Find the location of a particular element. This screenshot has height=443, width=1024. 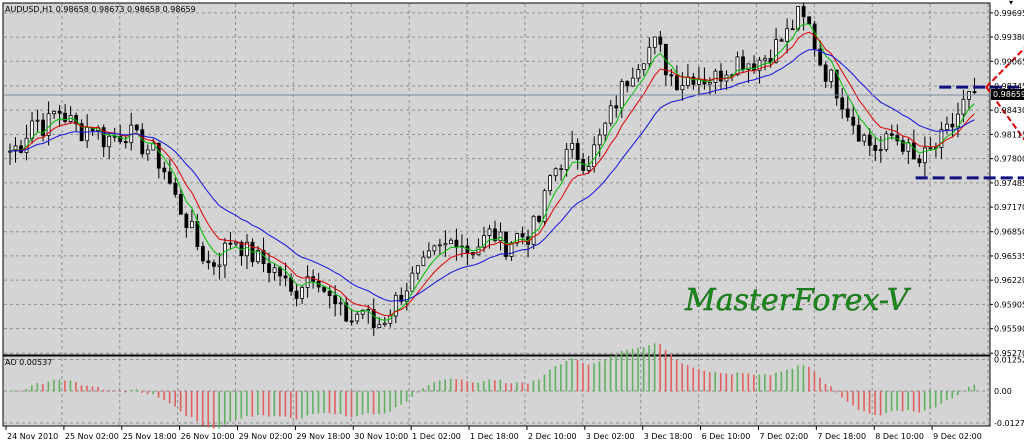

x-tick-label: 1 Dec 18:00 is located at coordinates (494, 436).